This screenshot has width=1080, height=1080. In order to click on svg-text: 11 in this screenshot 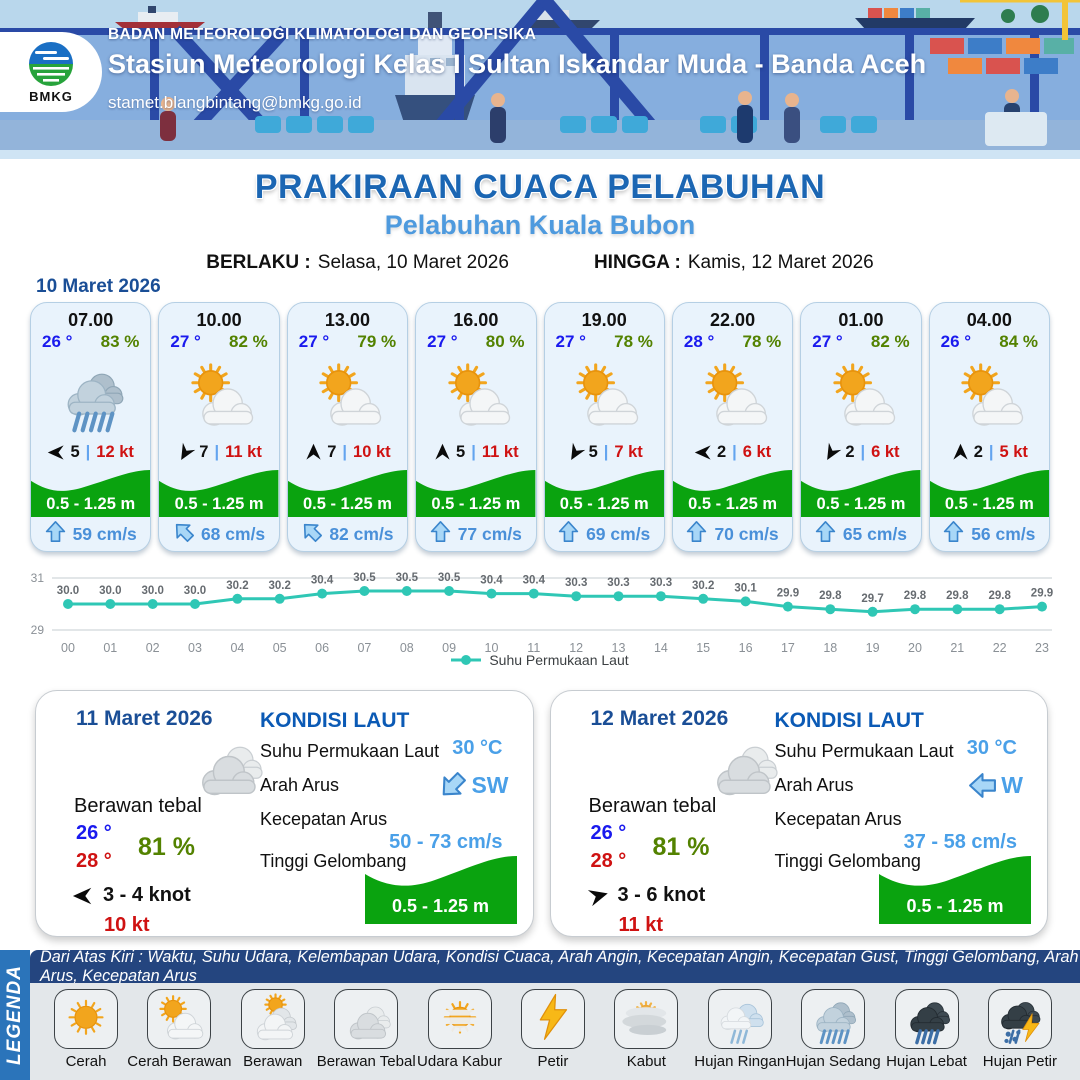, I will do `click(533, 648)`.